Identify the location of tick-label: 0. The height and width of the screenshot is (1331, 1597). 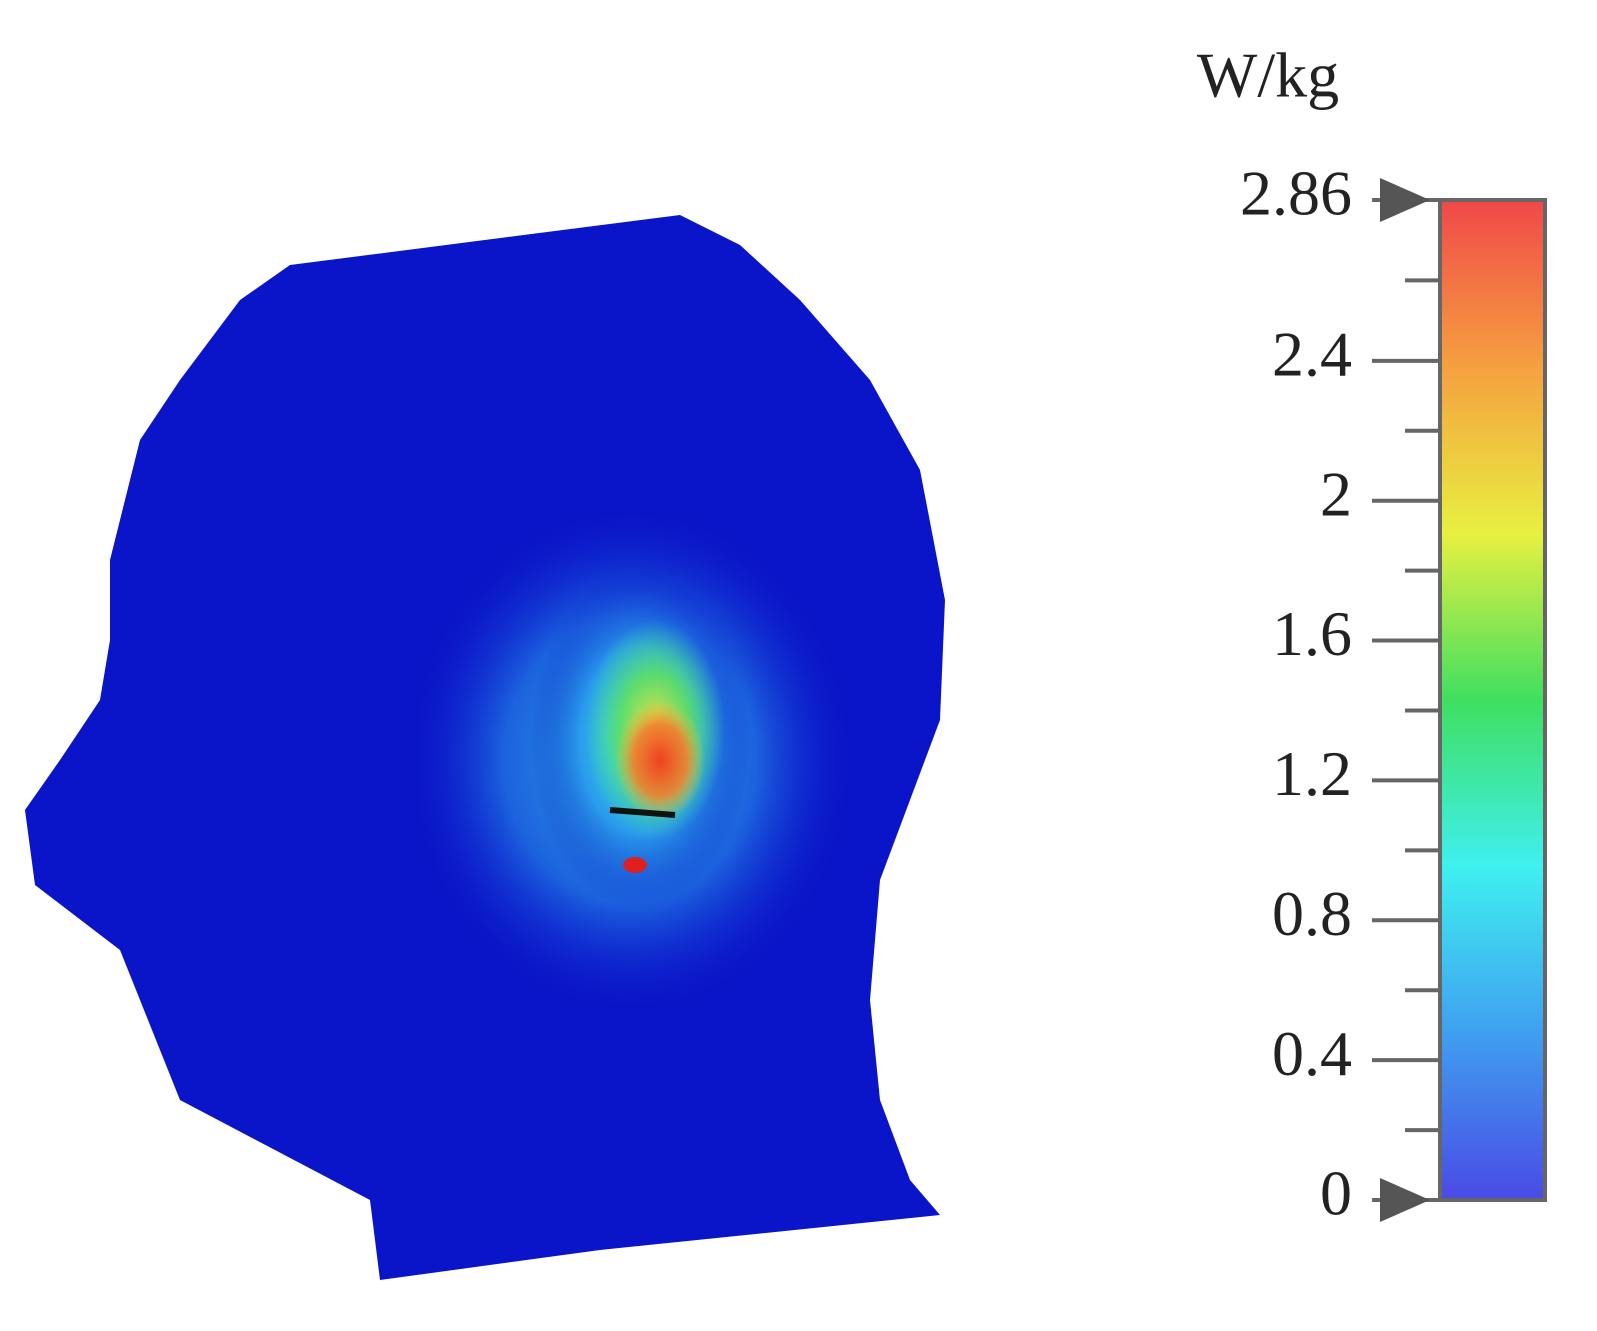
(1336, 1193).